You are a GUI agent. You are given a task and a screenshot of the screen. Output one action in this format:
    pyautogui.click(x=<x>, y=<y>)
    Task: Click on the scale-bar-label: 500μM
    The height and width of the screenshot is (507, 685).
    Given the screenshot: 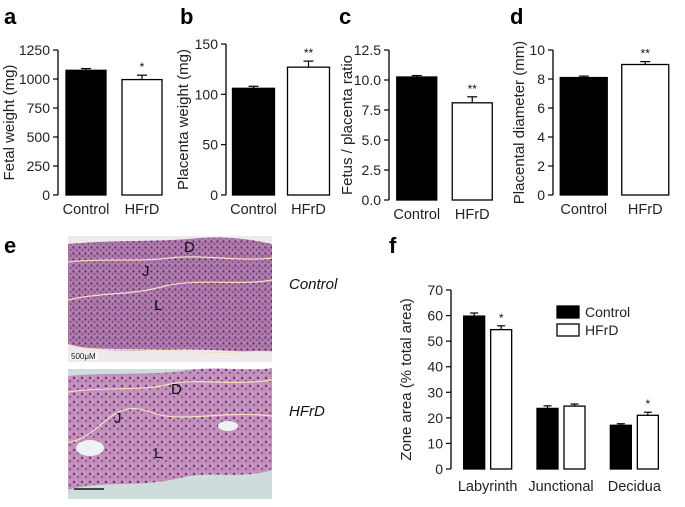 What is the action you would take?
    pyautogui.click(x=83, y=356)
    